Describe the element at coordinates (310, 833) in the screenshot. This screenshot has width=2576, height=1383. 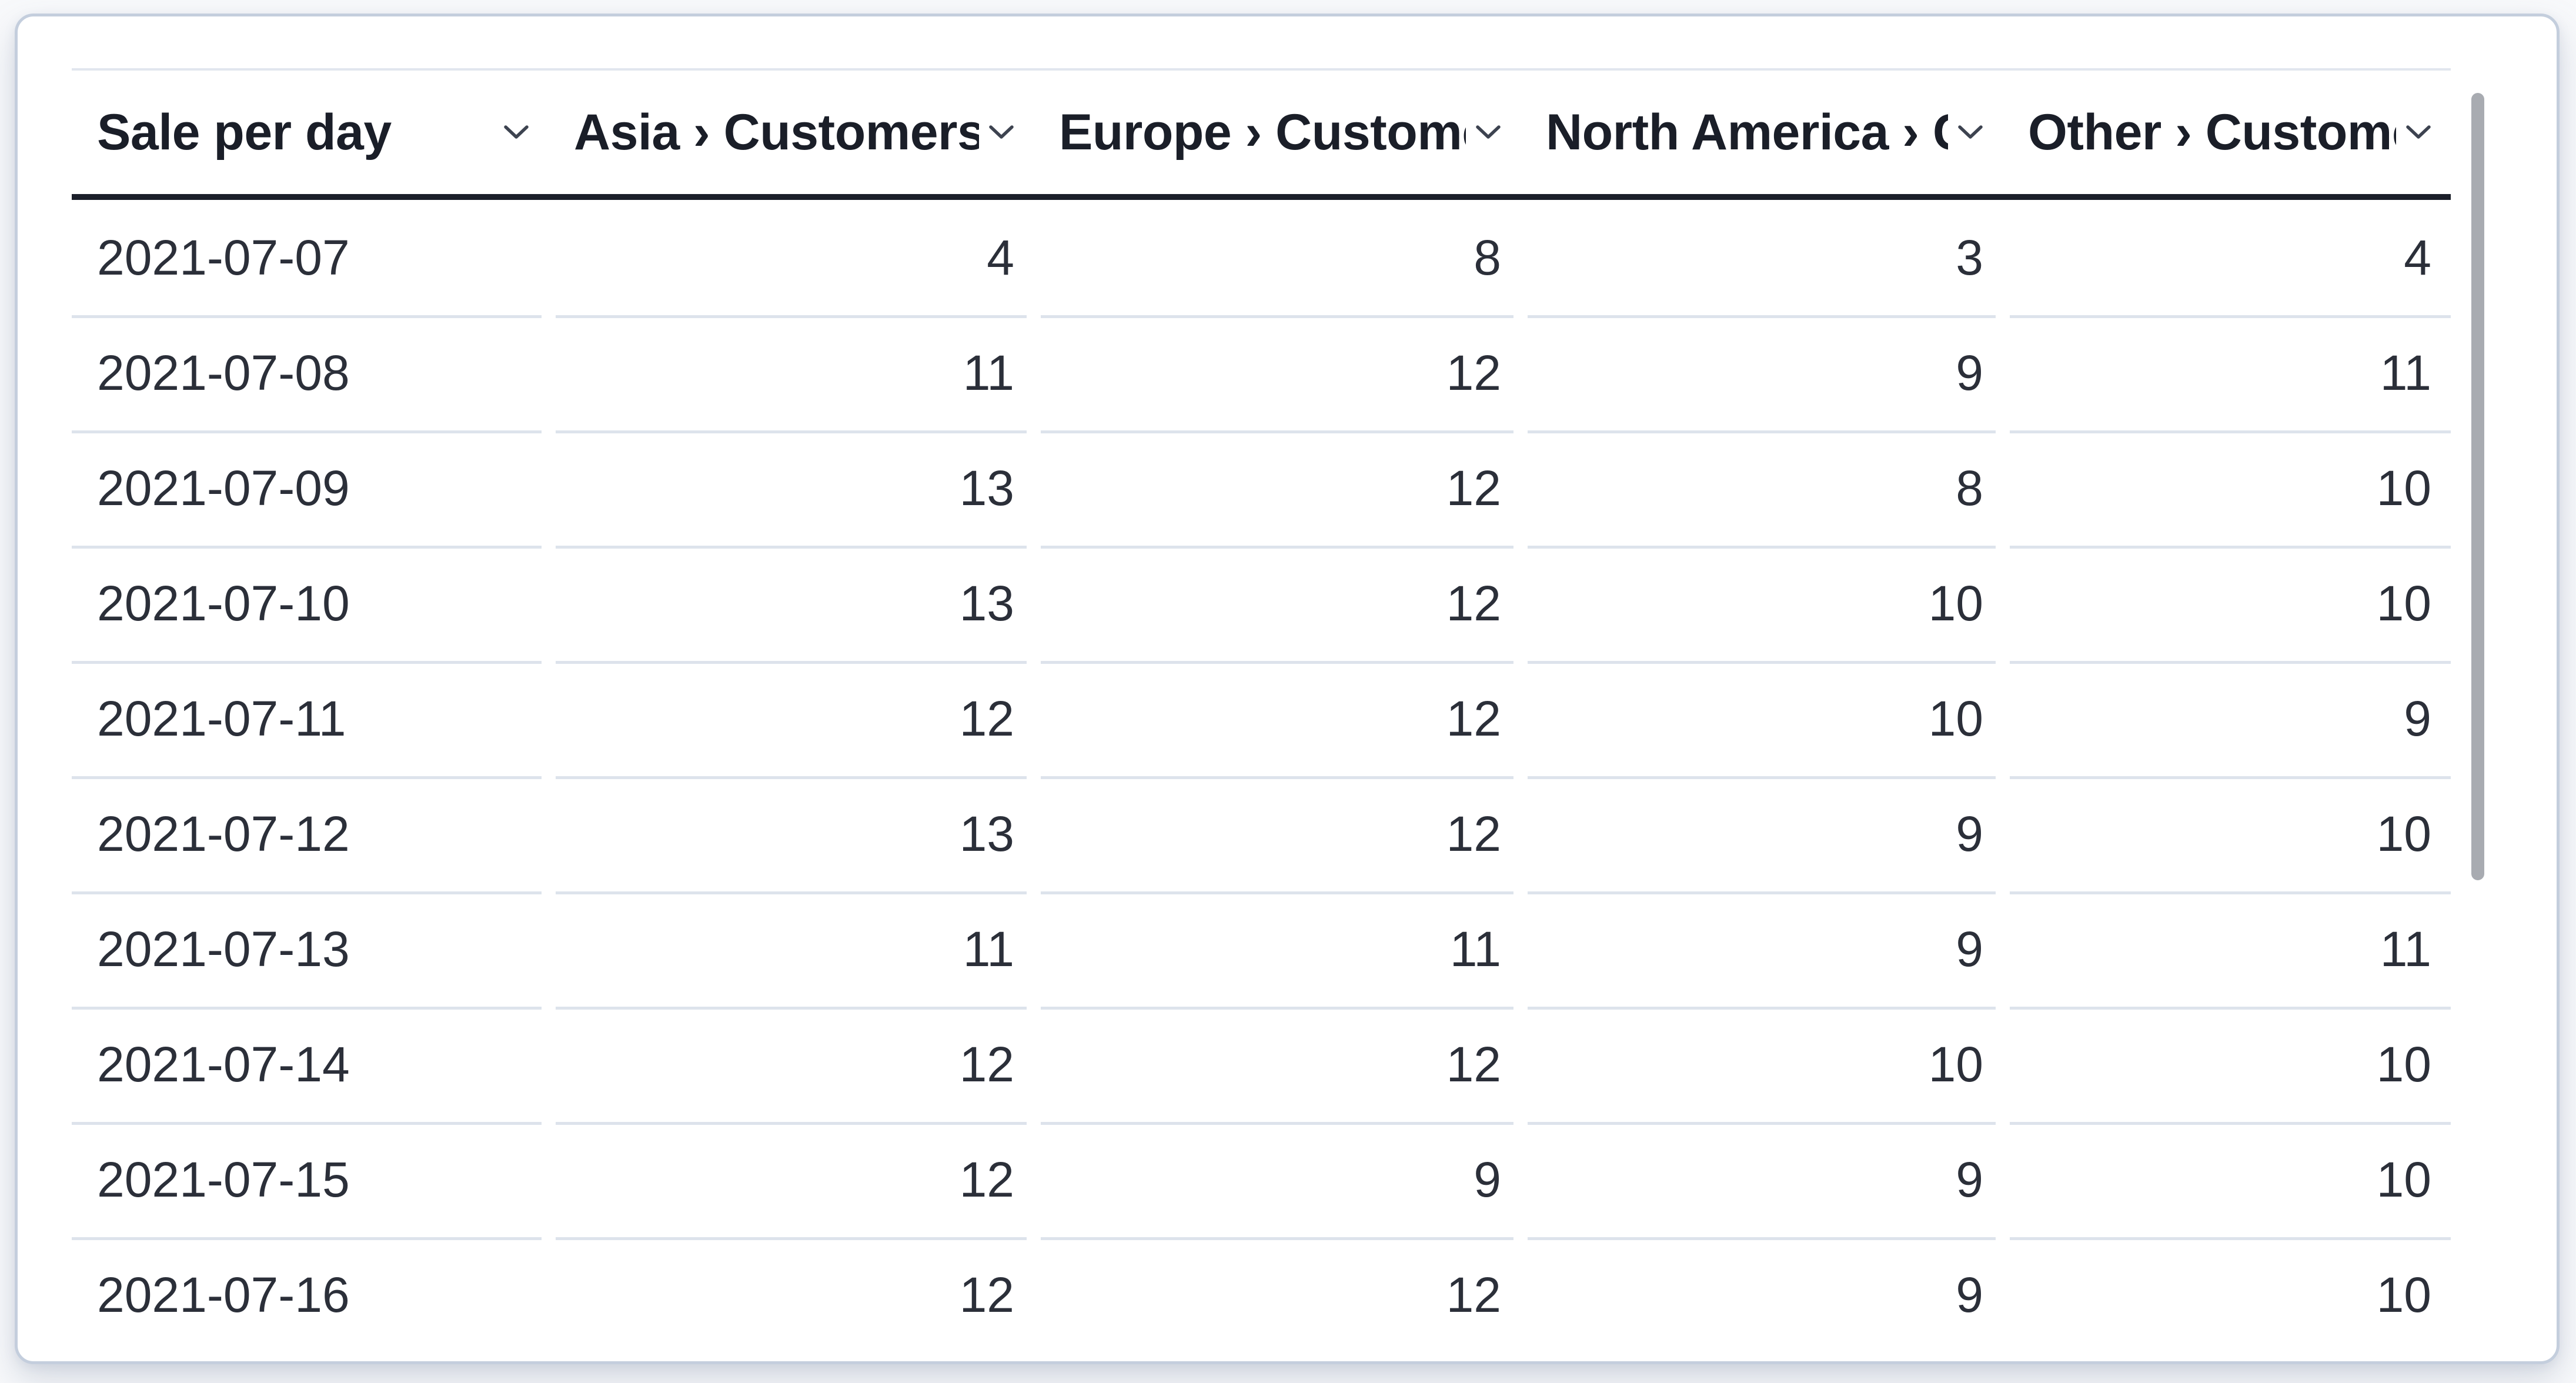
I see `date-cell: 2021-07-12` at that location.